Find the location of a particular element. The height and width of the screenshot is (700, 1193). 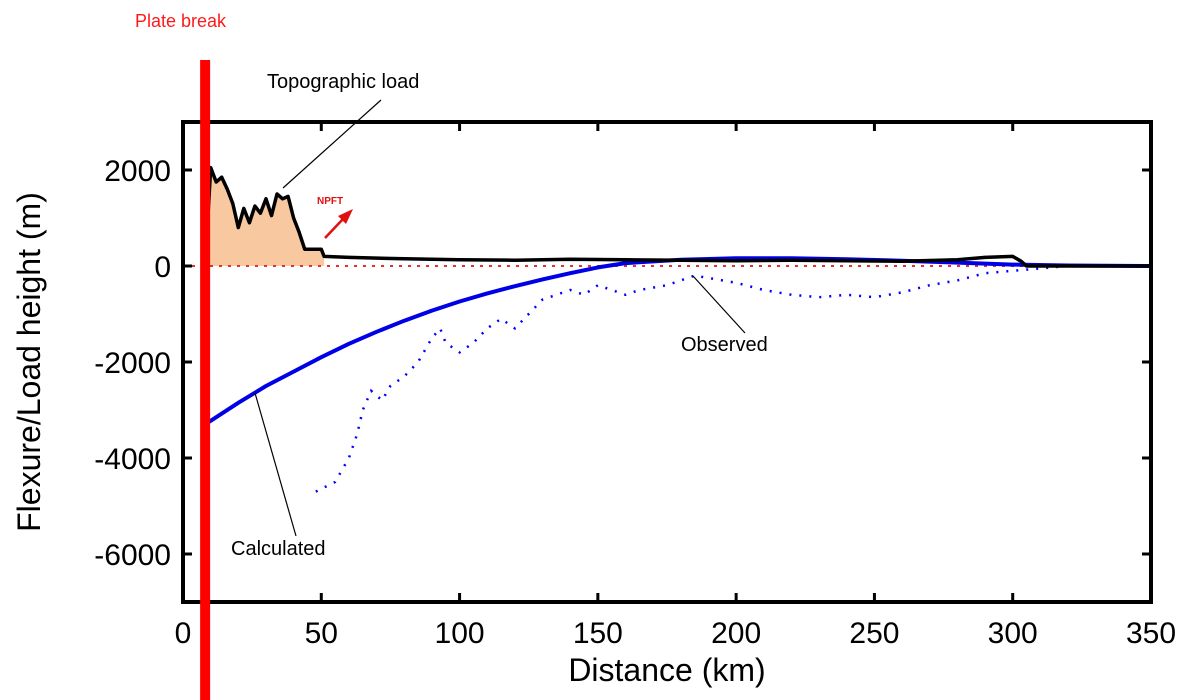

x-tick-label: 100 is located at coordinates (460, 633).